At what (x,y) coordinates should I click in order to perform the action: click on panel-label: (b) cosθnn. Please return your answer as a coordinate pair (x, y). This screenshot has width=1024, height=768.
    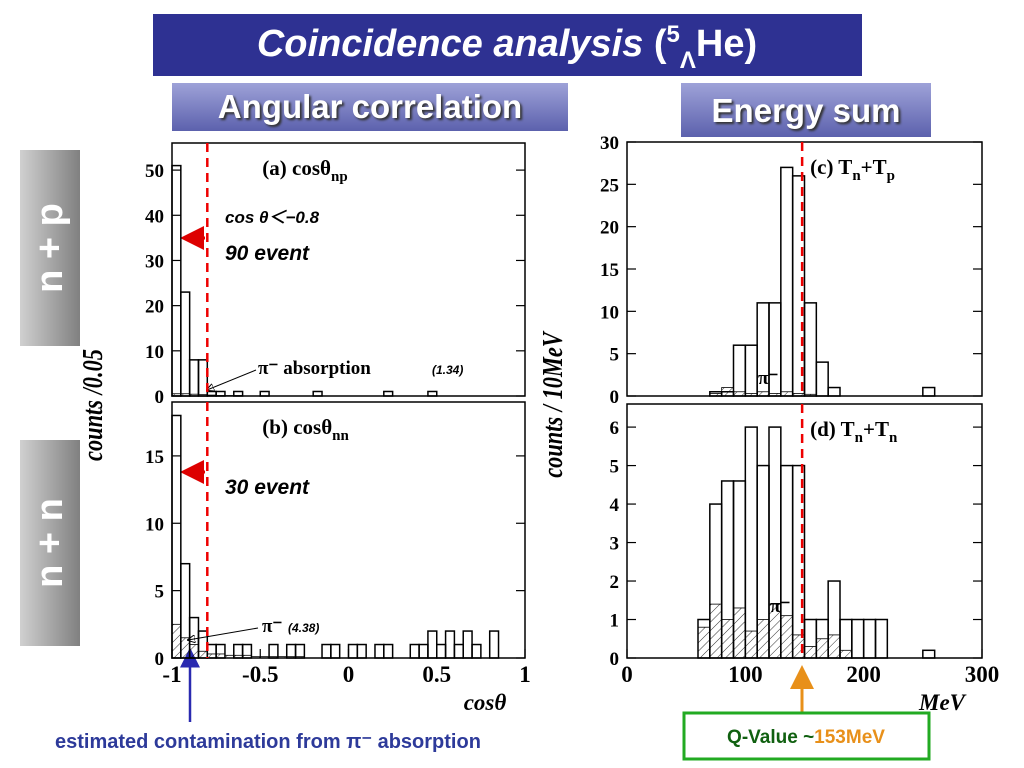
    Looking at the image, I should click on (305, 429).